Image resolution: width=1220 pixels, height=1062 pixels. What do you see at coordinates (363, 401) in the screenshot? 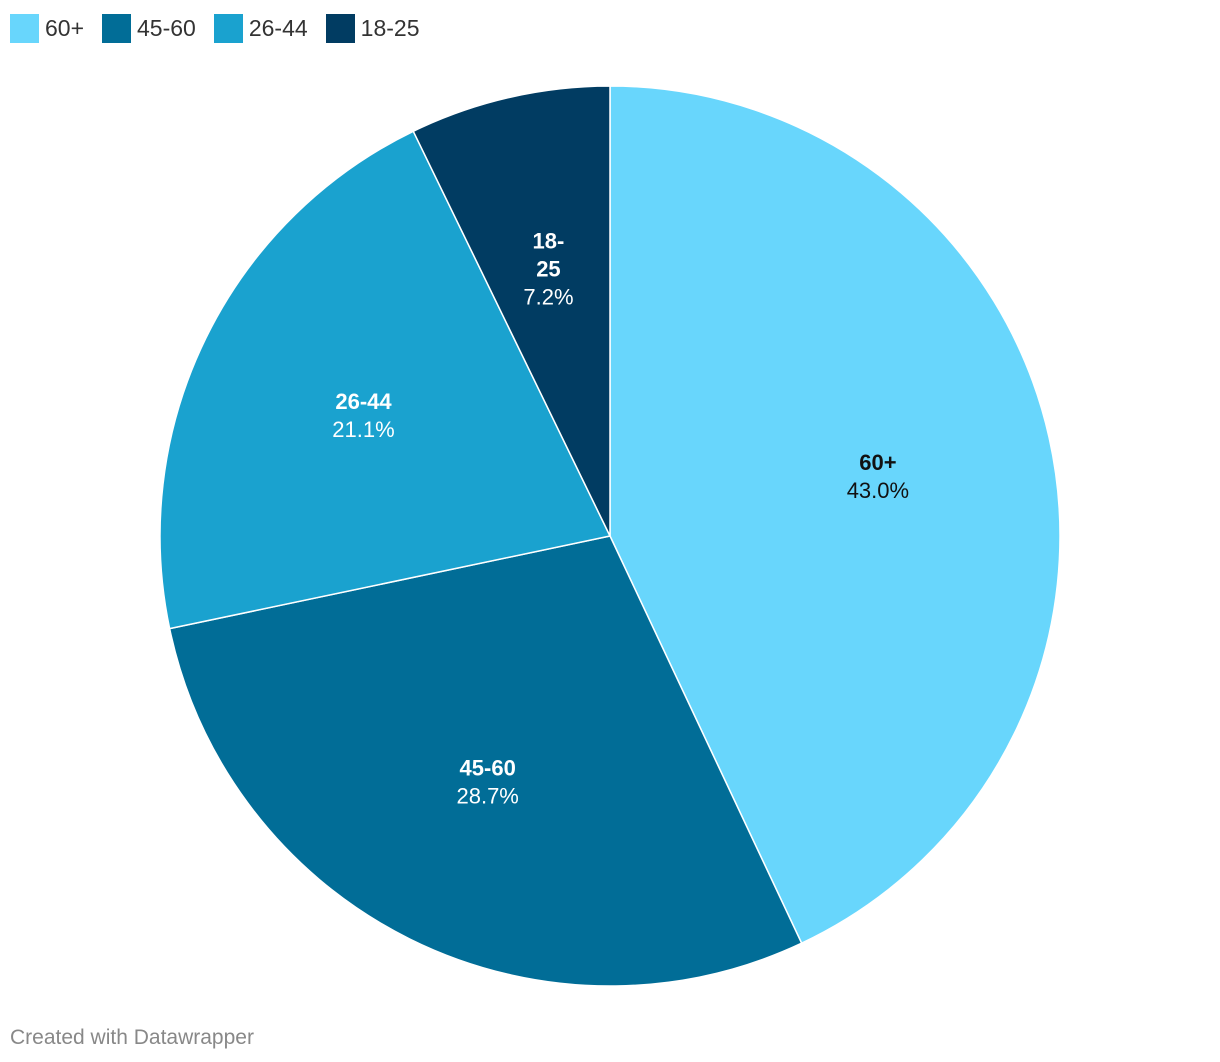
I see `slice-name-26-44: 26-44` at bounding box center [363, 401].